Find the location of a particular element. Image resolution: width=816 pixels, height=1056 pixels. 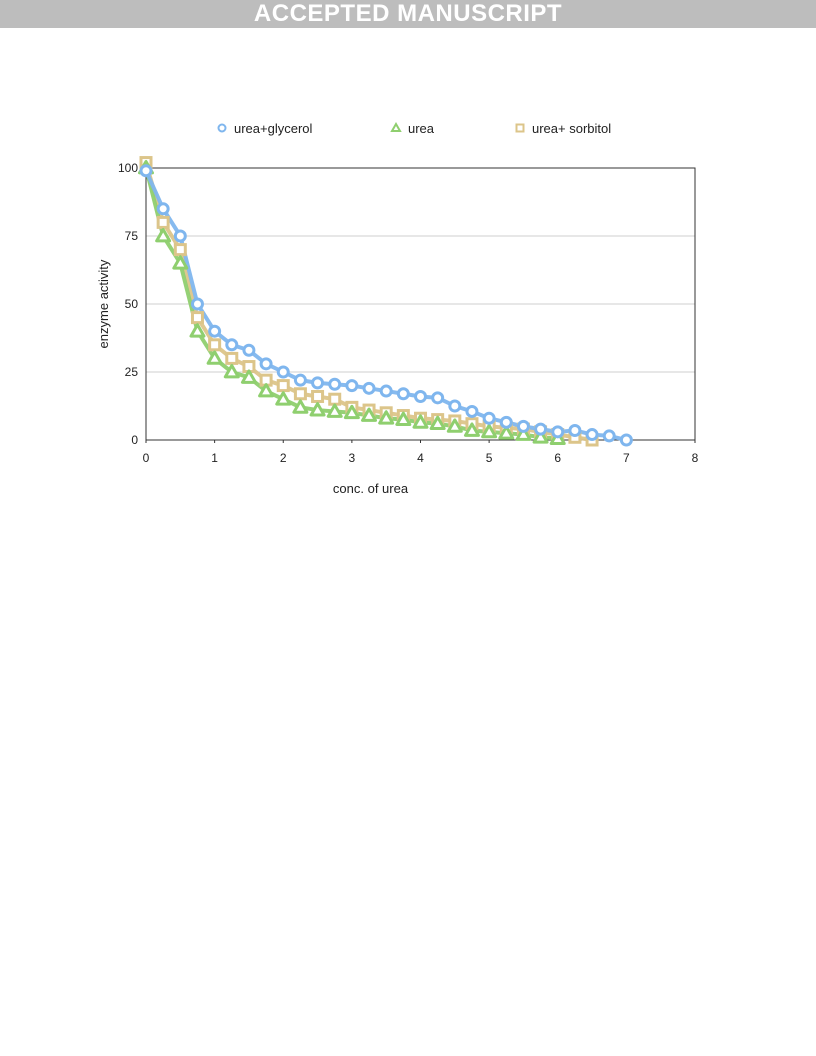

x-tick-label-0: 0 is located at coordinates (146, 458).